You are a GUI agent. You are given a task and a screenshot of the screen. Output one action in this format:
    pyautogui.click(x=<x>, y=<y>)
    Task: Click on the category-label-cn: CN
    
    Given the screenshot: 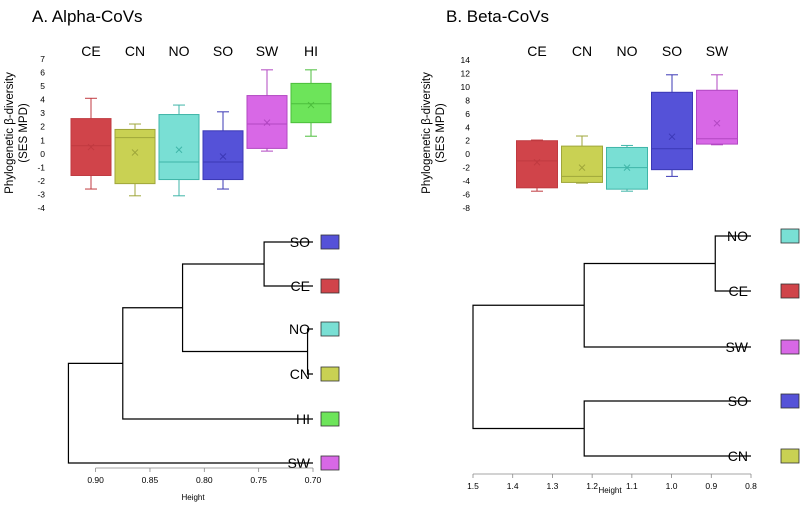 What is the action you would take?
    pyautogui.click(x=135, y=51)
    